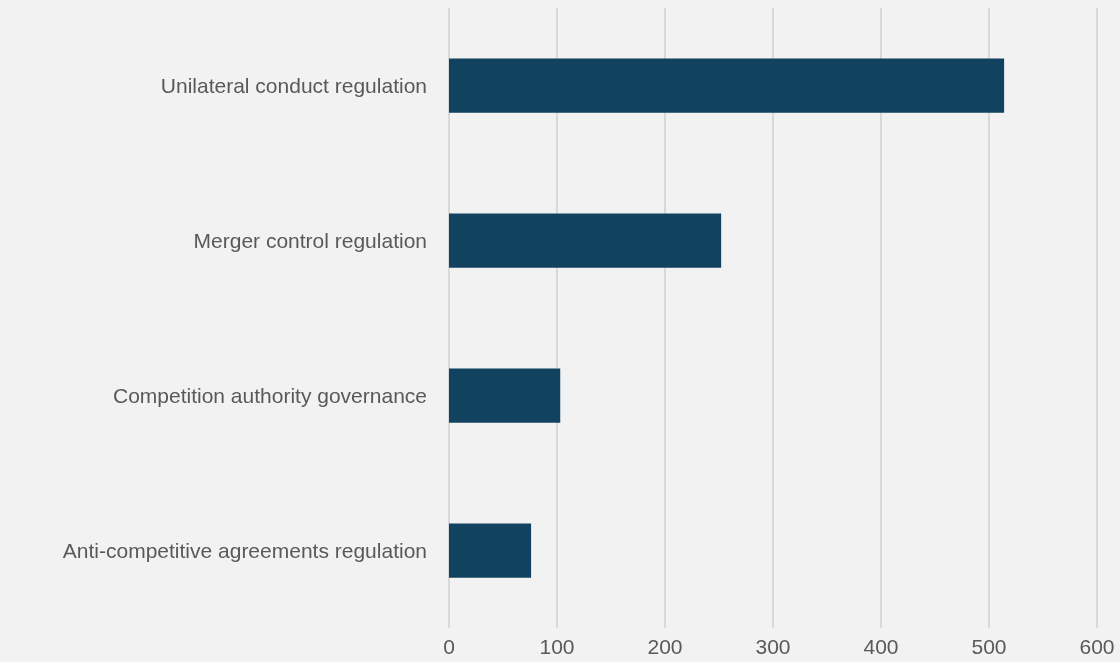  I want to click on x-tick-label: 100, so click(557, 646).